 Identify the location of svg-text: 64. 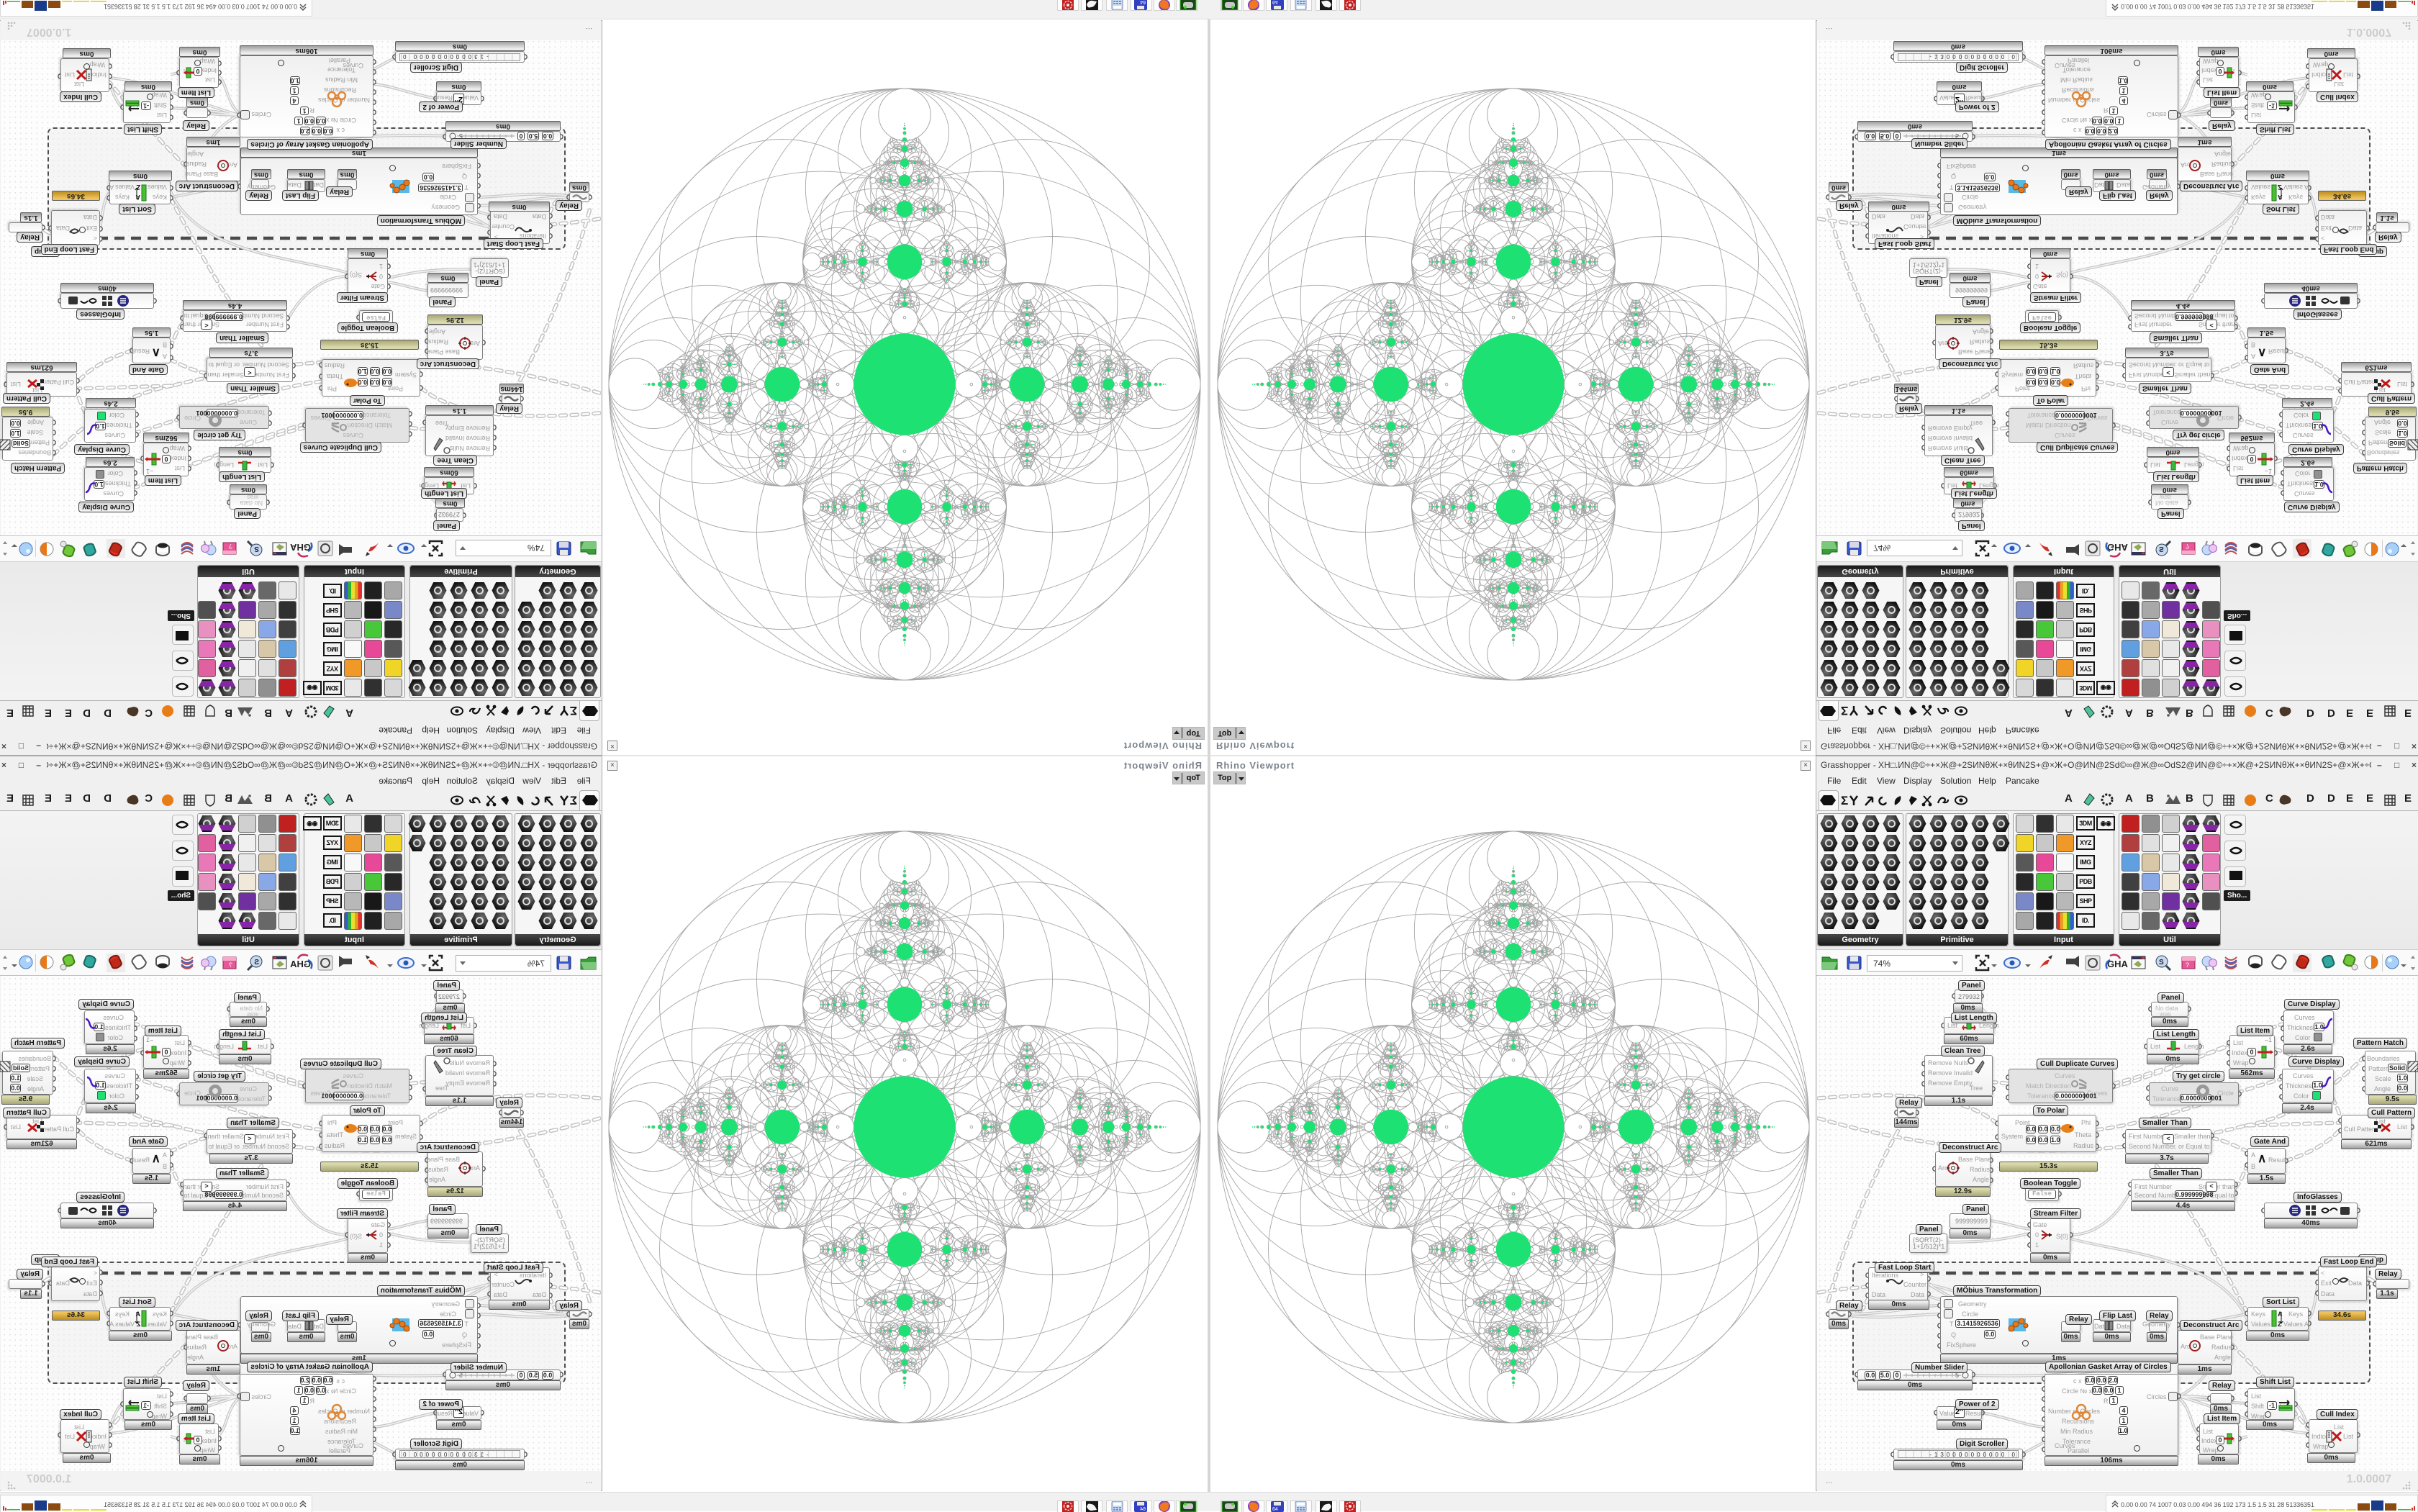
(1275, 1510).